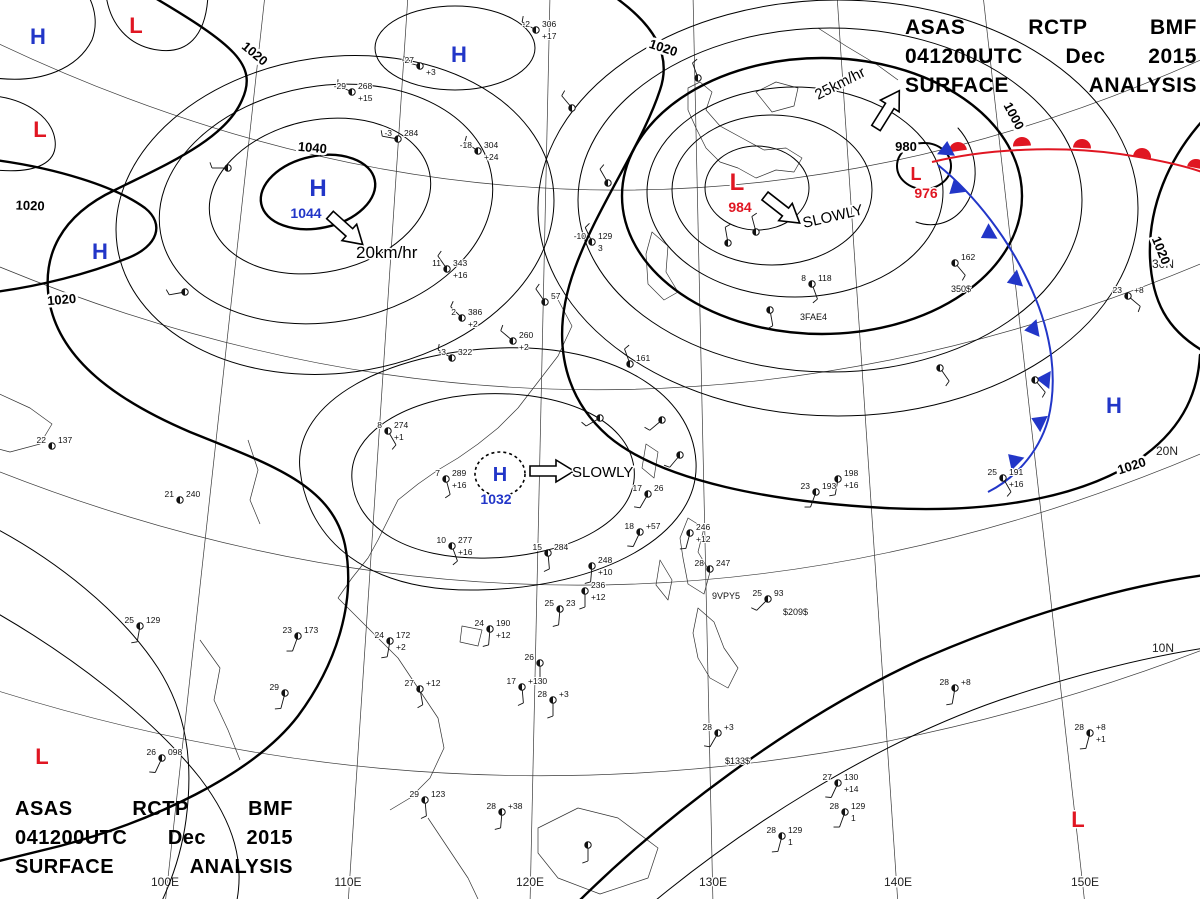  What do you see at coordinates (465, 352) in the screenshot?
I see `station-pressure-label: 322` at bounding box center [465, 352].